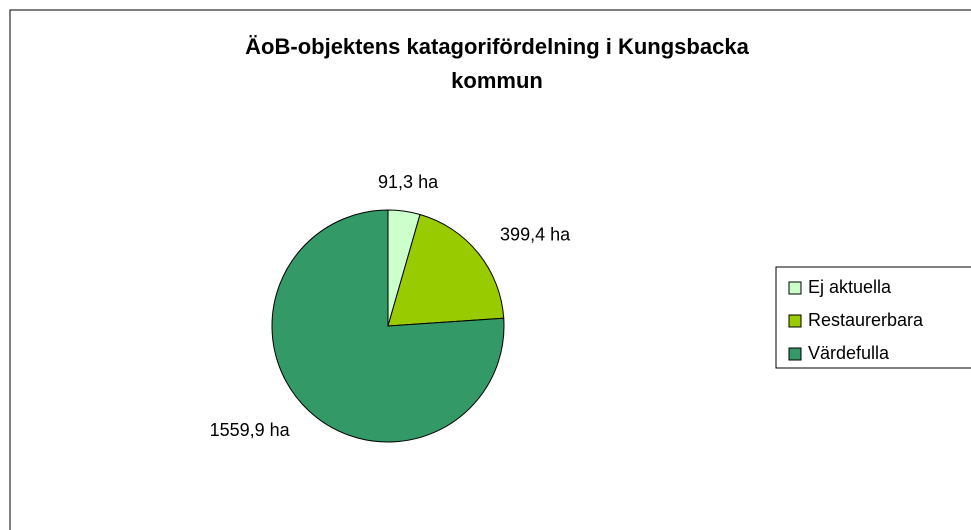 The image size is (971, 530). I want to click on chart-title: kommun, so click(497, 80).